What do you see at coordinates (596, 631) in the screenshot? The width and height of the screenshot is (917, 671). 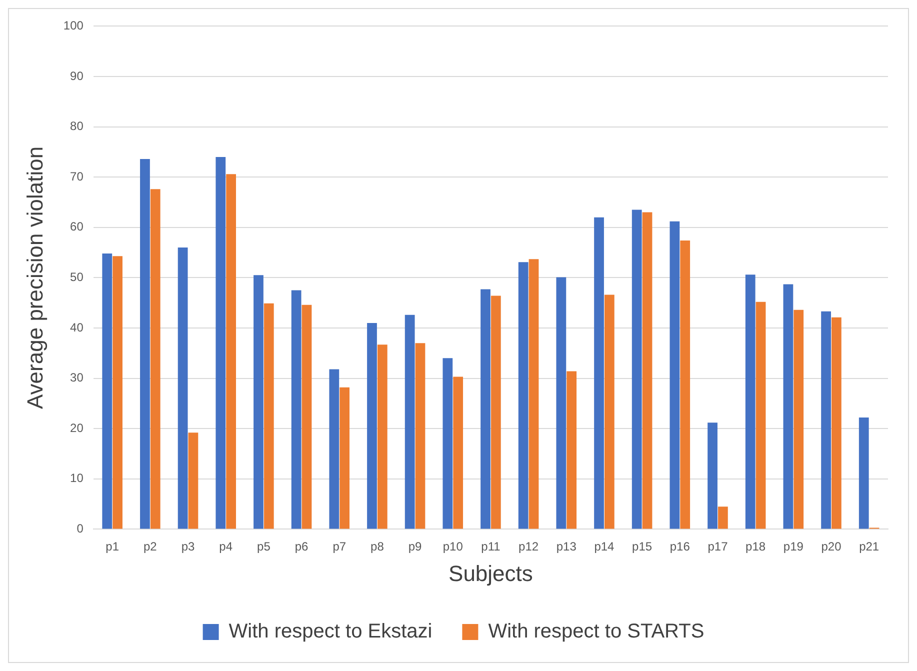 I see `legend-label: With respect to STARTS` at bounding box center [596, 631].